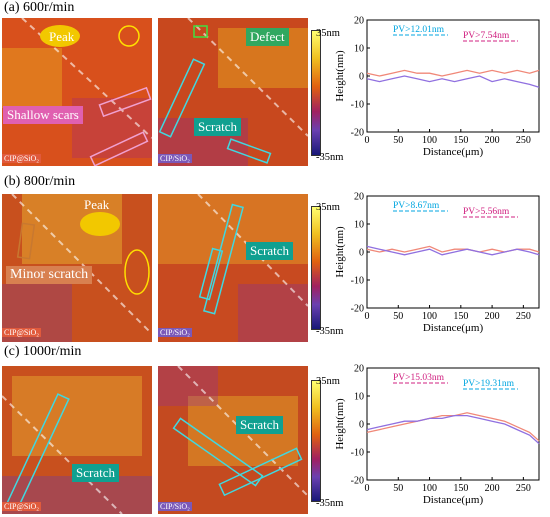 The width and height of the screenshot is (550, 517). What do you see at coordinates (489, 384) in the screenshot?
I see `pv-annotation: PV>19.31nm` at bounding box center [489, 384].